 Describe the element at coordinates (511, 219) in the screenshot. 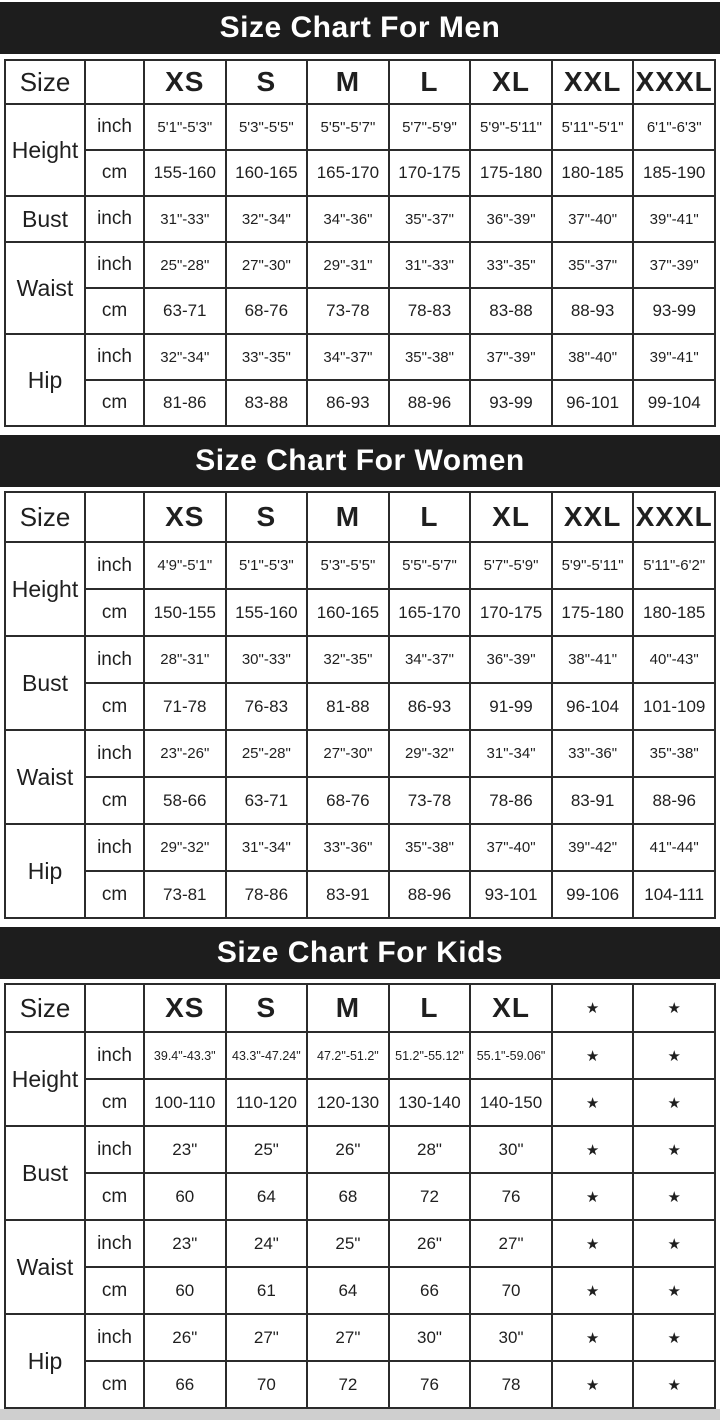

I see `value-cell: 36"-39"` at that location.